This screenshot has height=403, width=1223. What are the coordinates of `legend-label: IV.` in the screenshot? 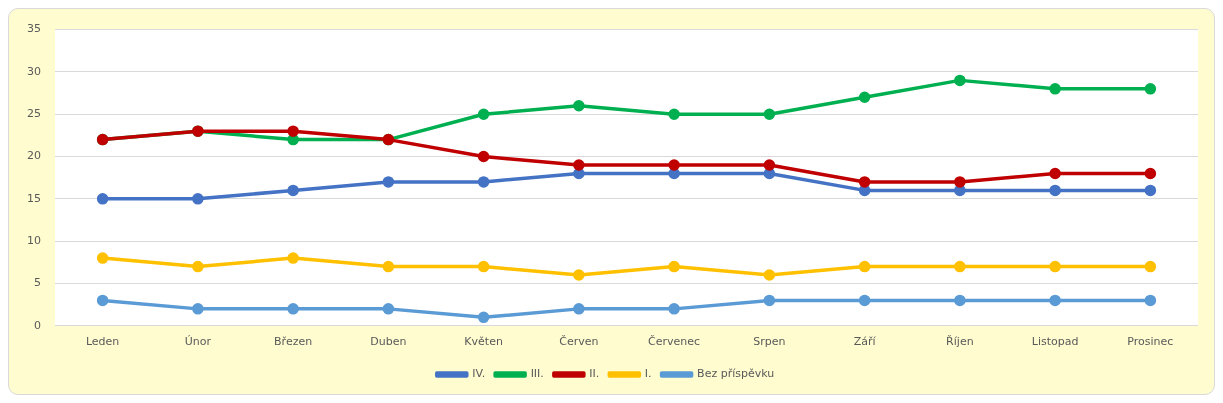 It's located at (479, 374).